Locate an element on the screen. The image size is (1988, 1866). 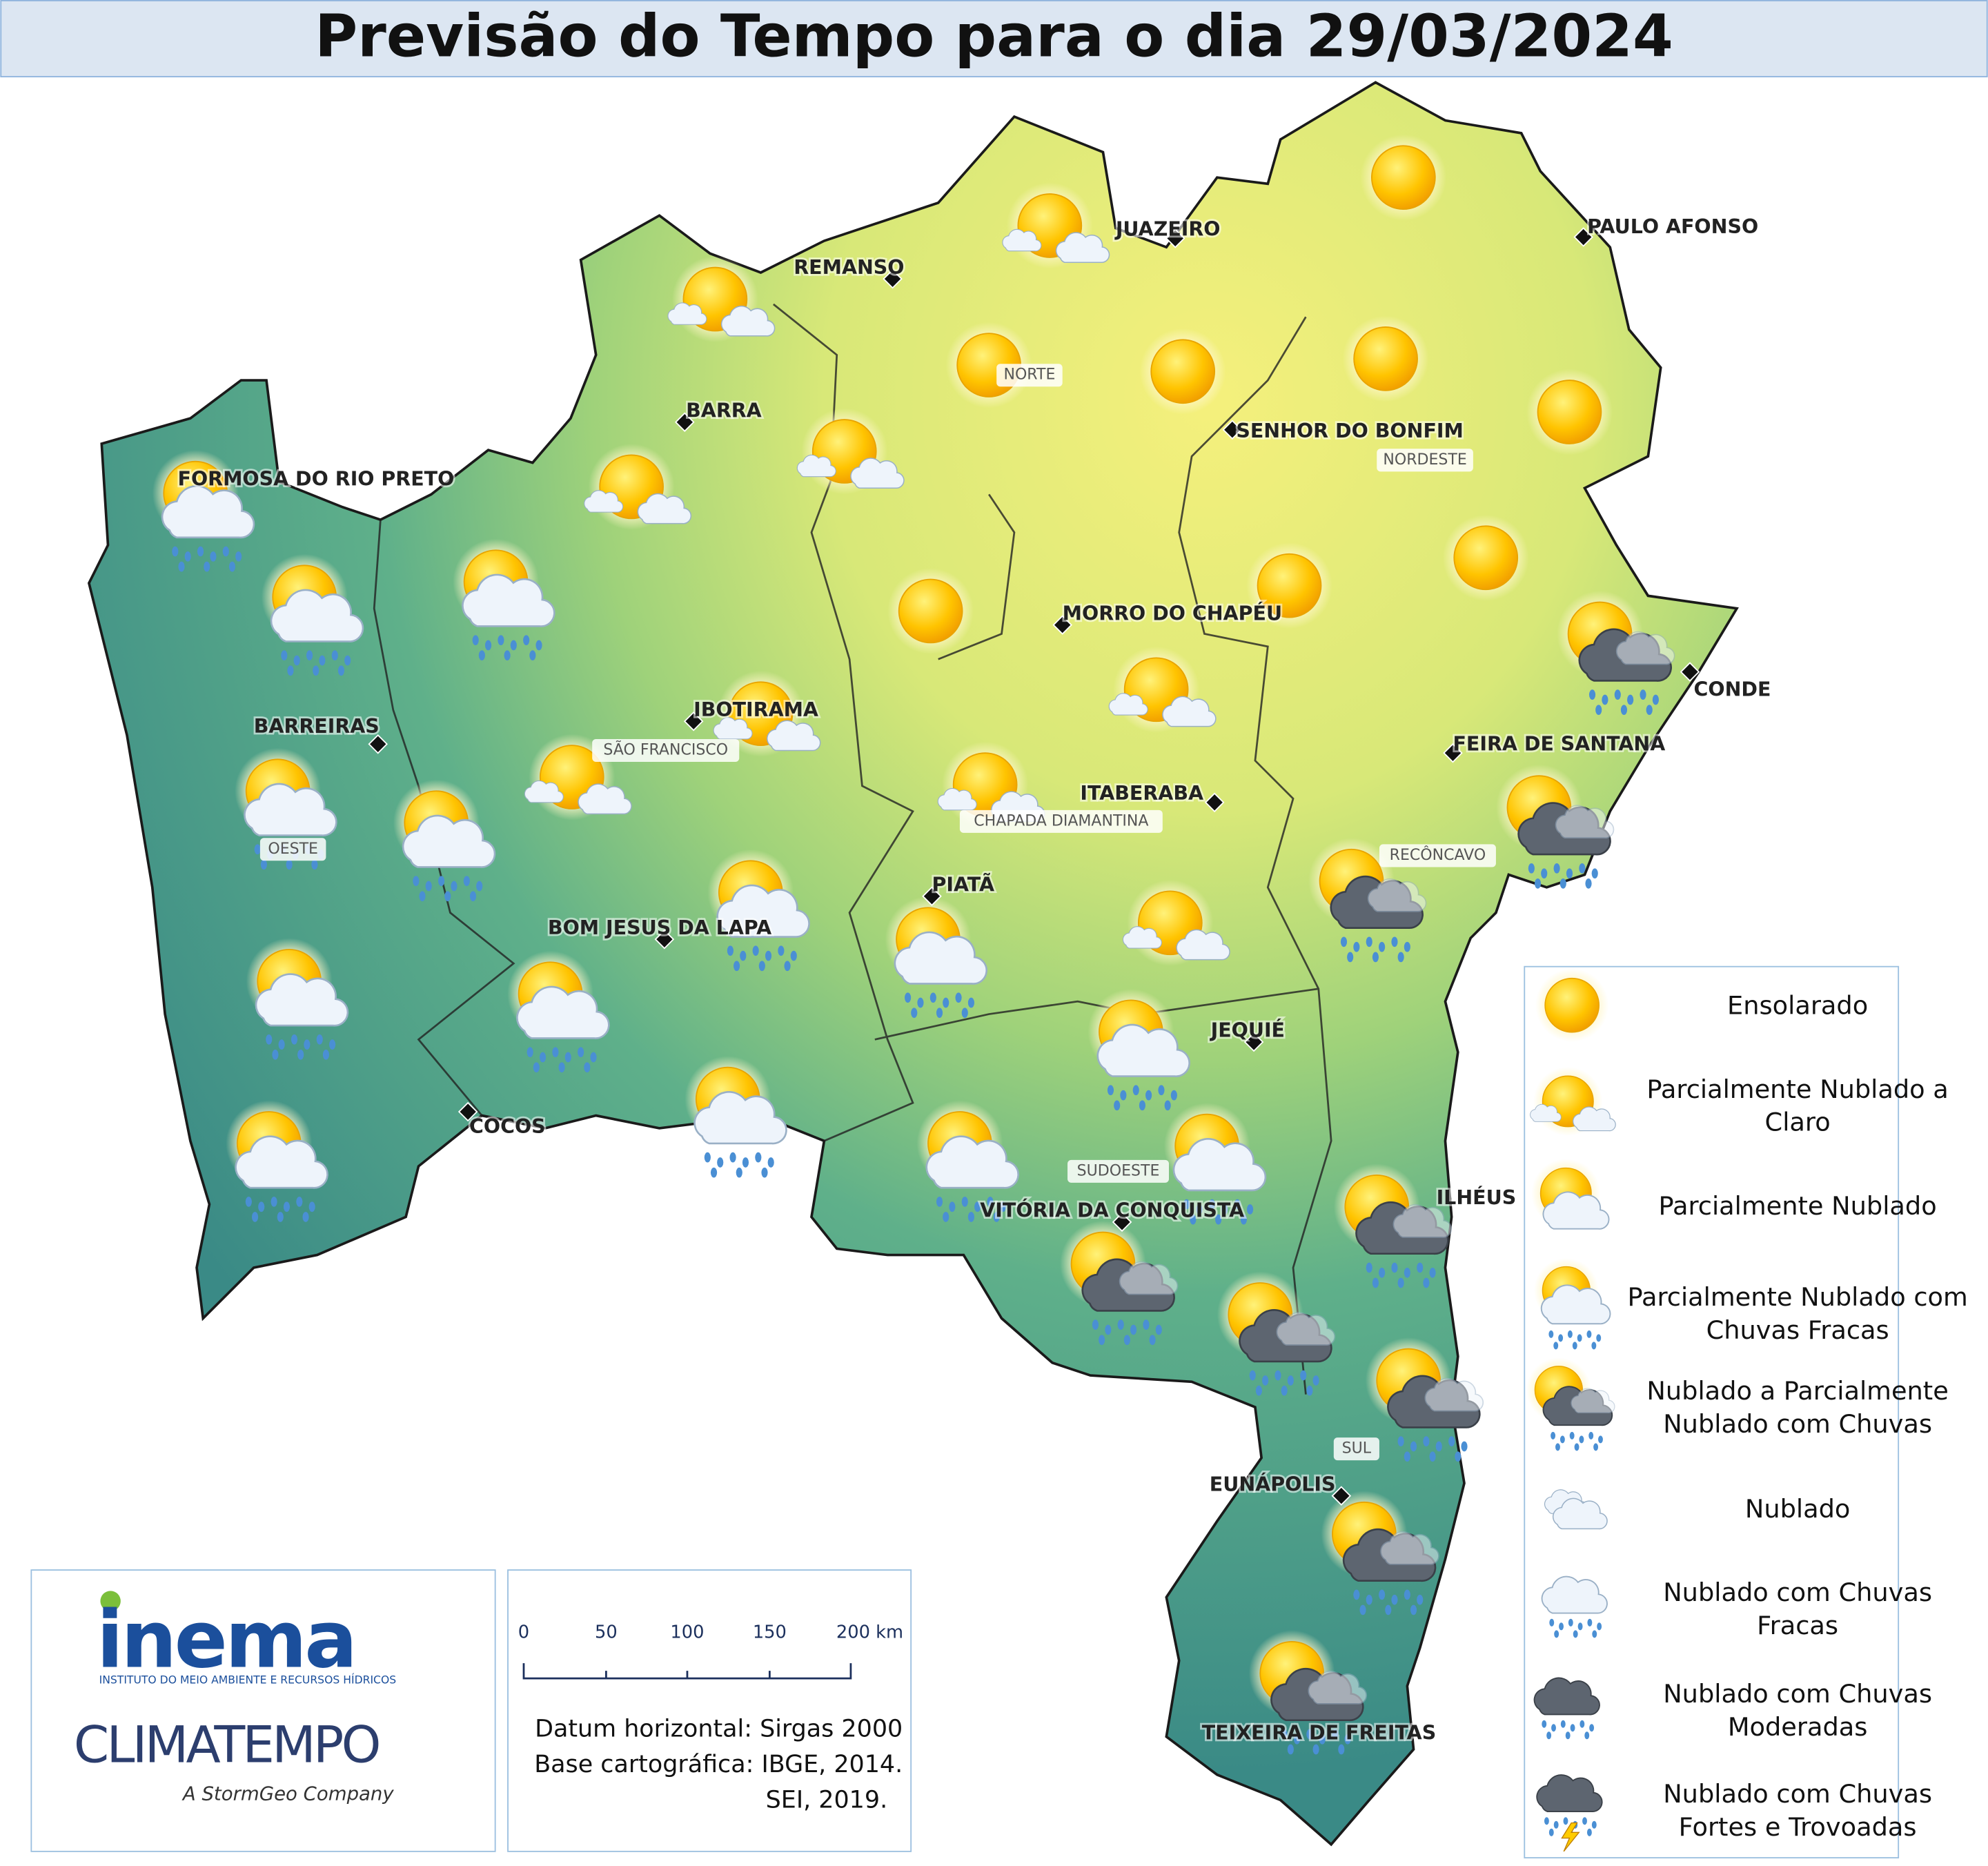
region-label: SUDOESTE is located at coordinates (1118, 1171).